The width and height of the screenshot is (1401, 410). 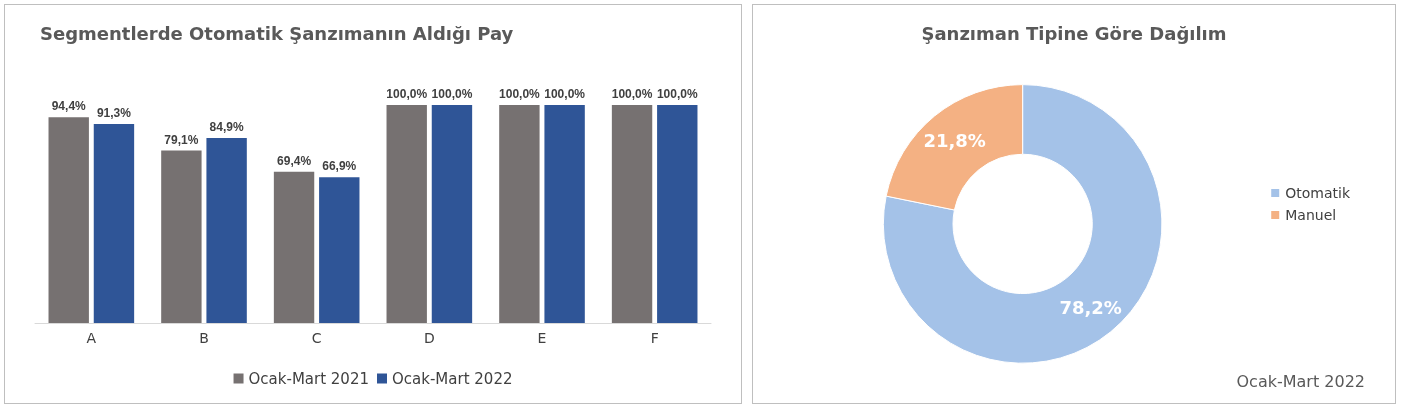 I want to click on x-tick-label: D, so click(x=429, y=338).